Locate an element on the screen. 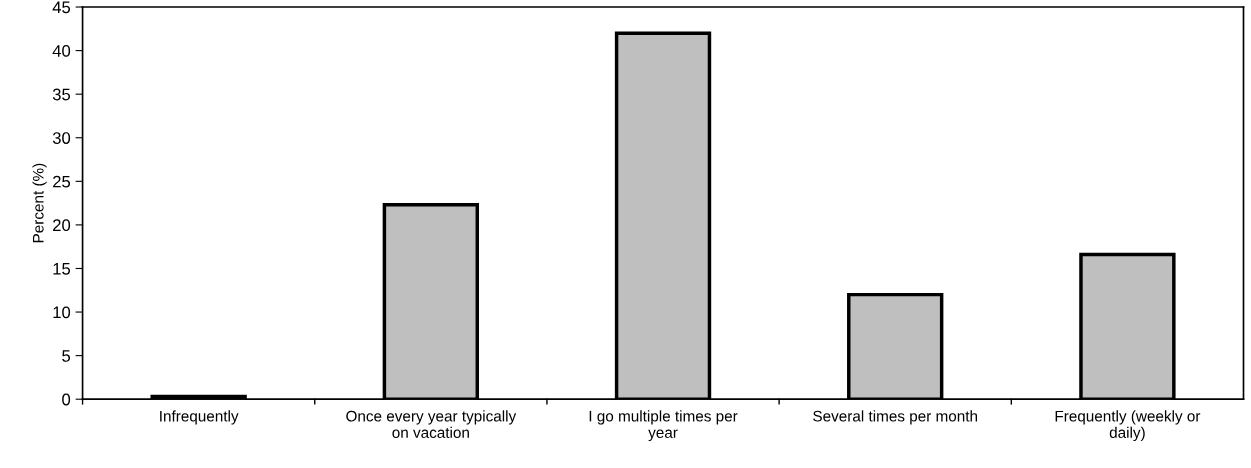 This screenshot has height=468, width=1251. y-tick-label: 20 is located at coordinates (62, 225).